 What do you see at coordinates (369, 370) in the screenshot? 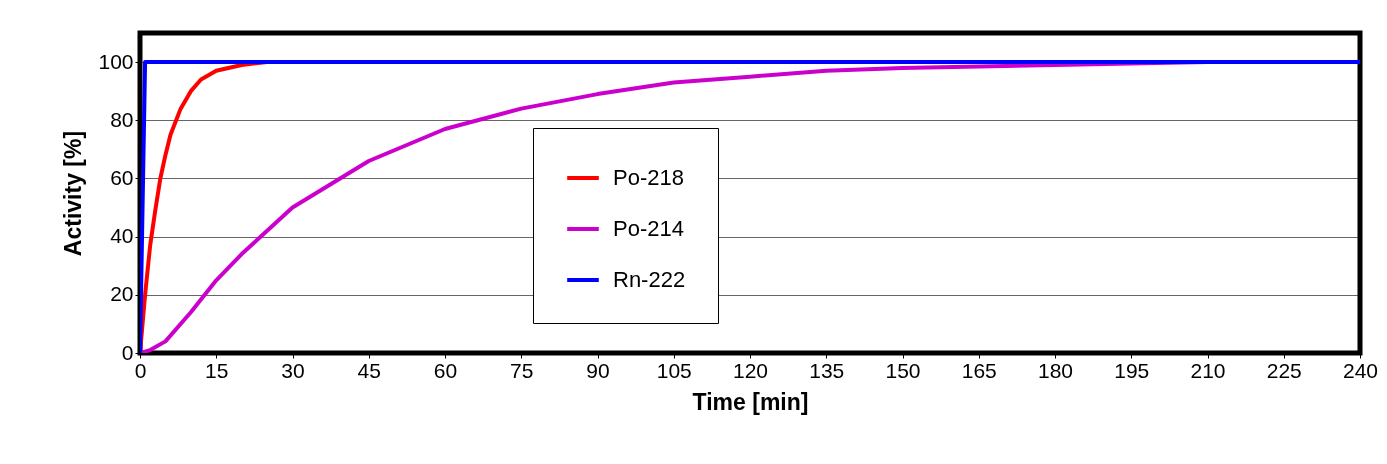
I see `x-tick-label: 45` at bounding box center [369, 370].